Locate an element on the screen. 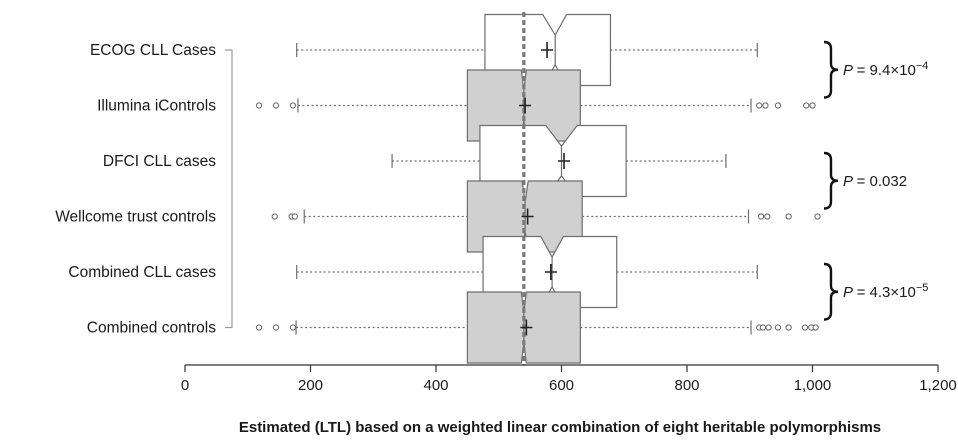 The height and width of the screenshot is (442, 958). category-label: DFCI CLL cases is located at coordinates (159, 161).